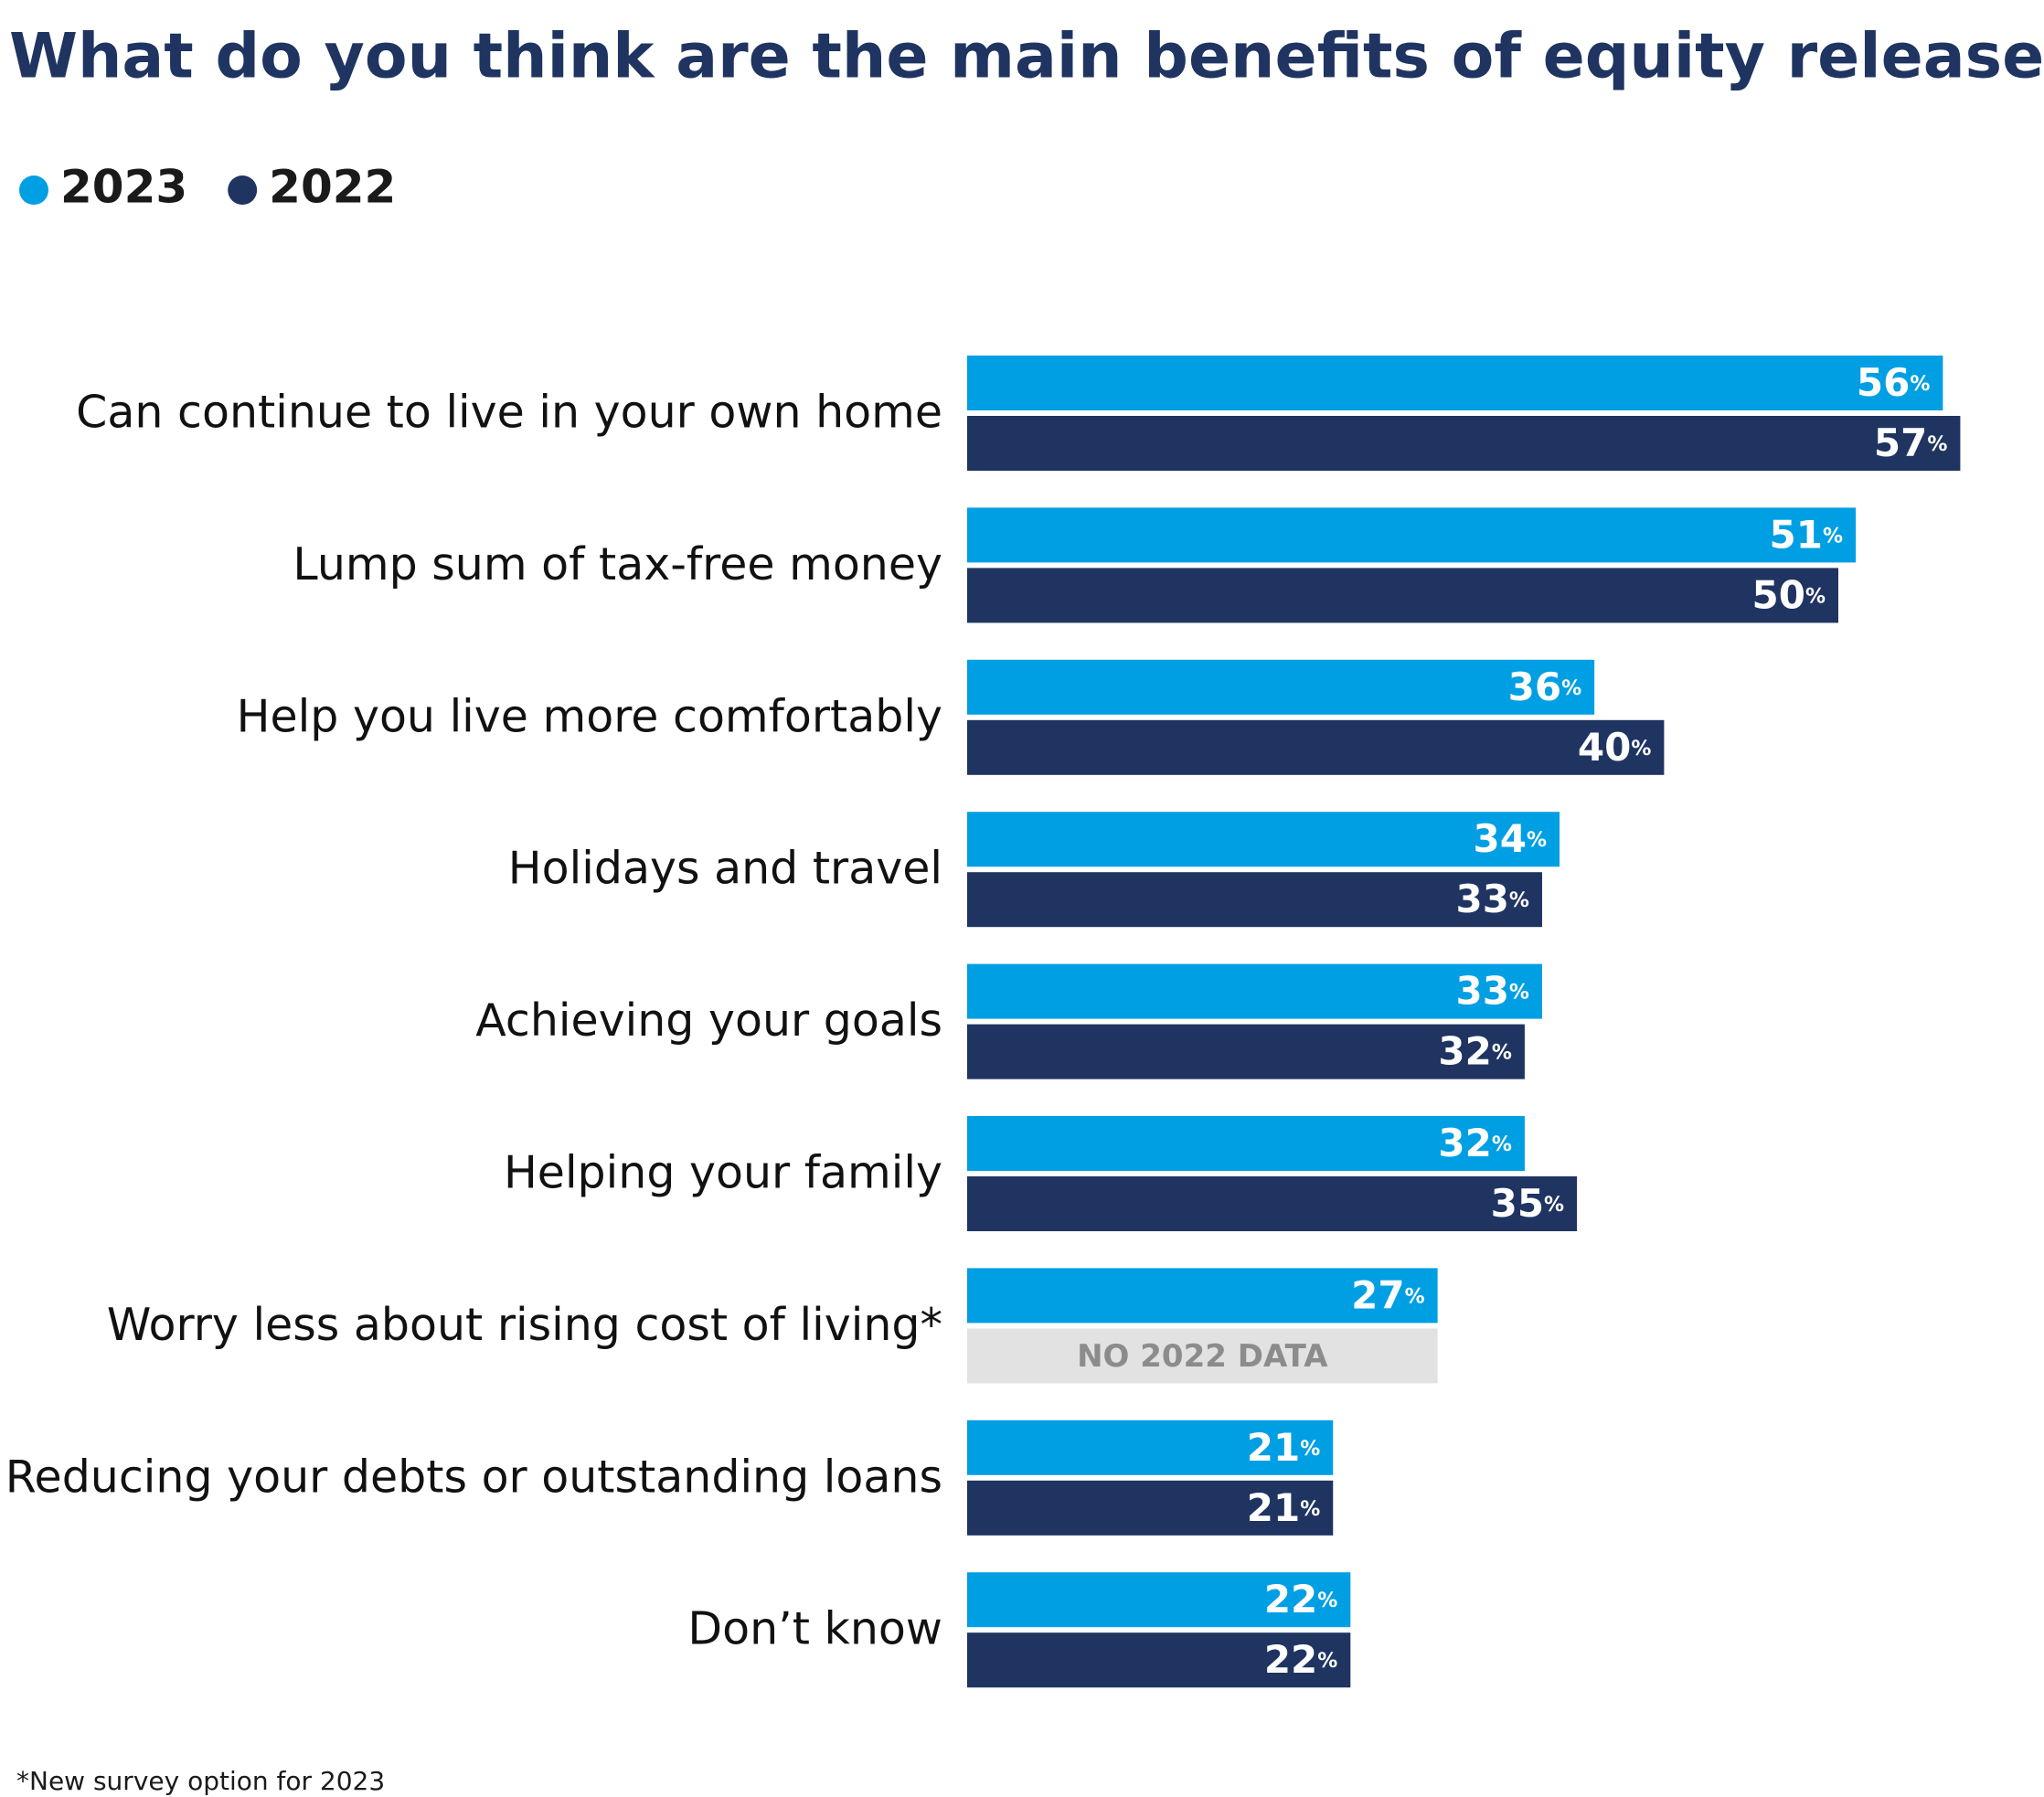 The image size is (2044, 1797). I want to click on category-label: Holidays and travel, so click(725, 869).